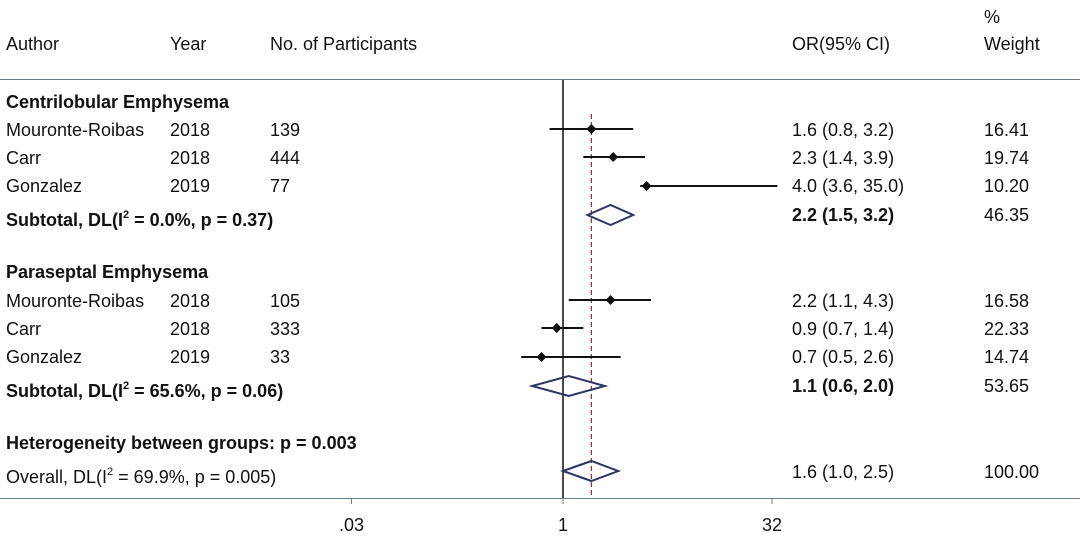 The height and width of the screenshot is (543, 1080). What do you see at coordinates (118, 102) in the screenshot?
I see `group-title-centrilobular: Centrilobular Emphysema` at bounding box center [118, 102].